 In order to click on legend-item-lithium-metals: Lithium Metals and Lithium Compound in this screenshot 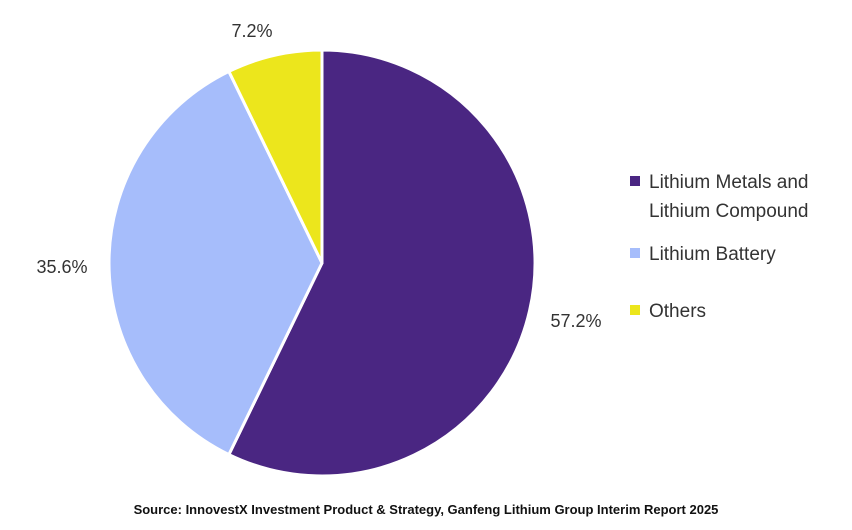, I will do `click(740, 197)`.